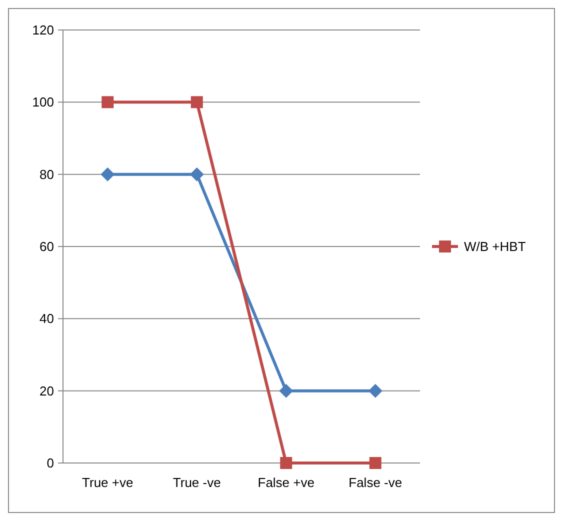 The height and width of the screenshot is (521, 563). What do you see at coordinates (43, 30) in the screenshot?
I see `y-tick-label: 120` at bounding box center [43, 30].